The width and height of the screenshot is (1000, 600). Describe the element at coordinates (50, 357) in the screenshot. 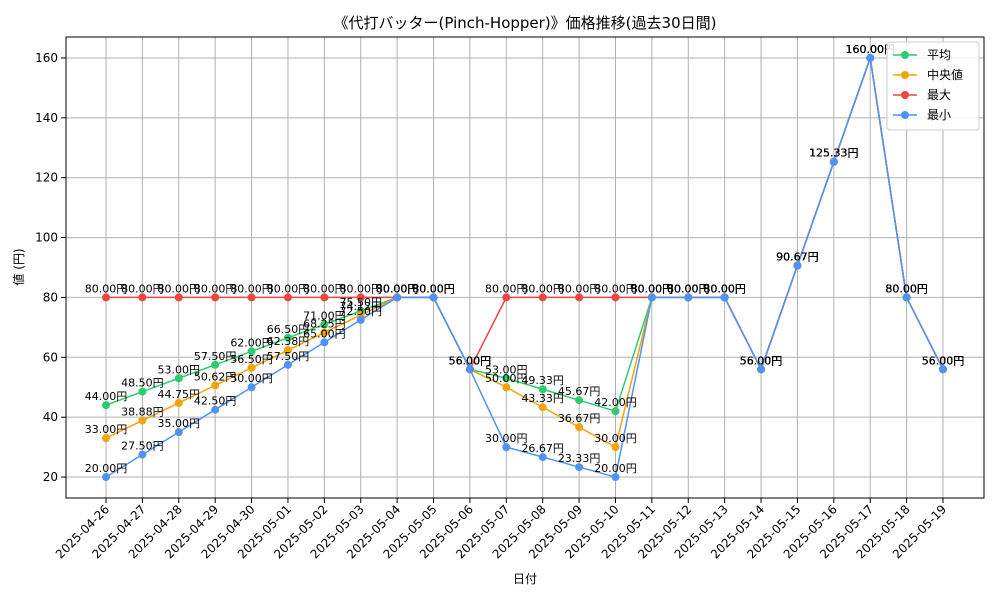

I see `y-tick-label: 60` at that location.